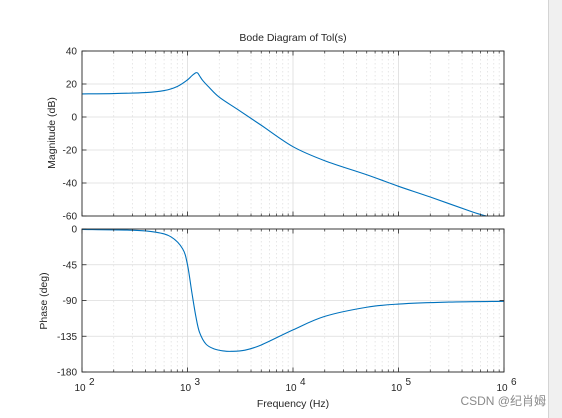 This screenshot has height=418, width=562. I want to click on magnitude-y-tick-label: 20, so click(72, 85).